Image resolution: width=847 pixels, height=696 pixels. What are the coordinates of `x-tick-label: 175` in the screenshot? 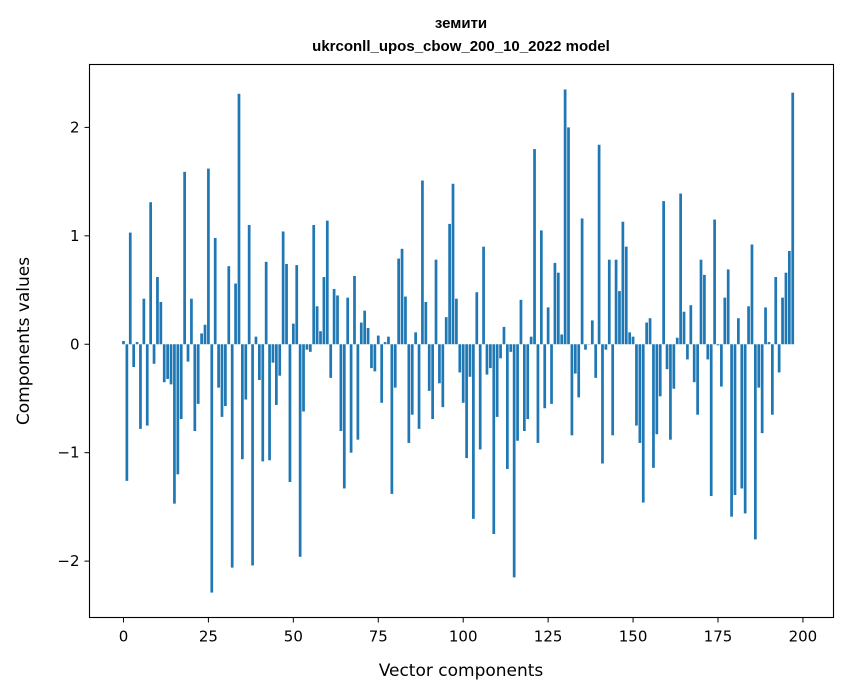 It's located at (718, 637).